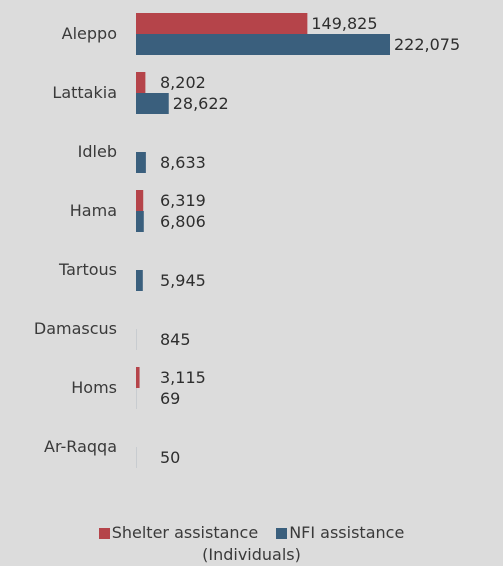 The width and height of the screenshot is (503, 566). What do you see at coordinates (80, 446) in the screenshot?
I see `category-label-ar-raqqa: Ar-Raqqa` at bounding box center [80, 446].